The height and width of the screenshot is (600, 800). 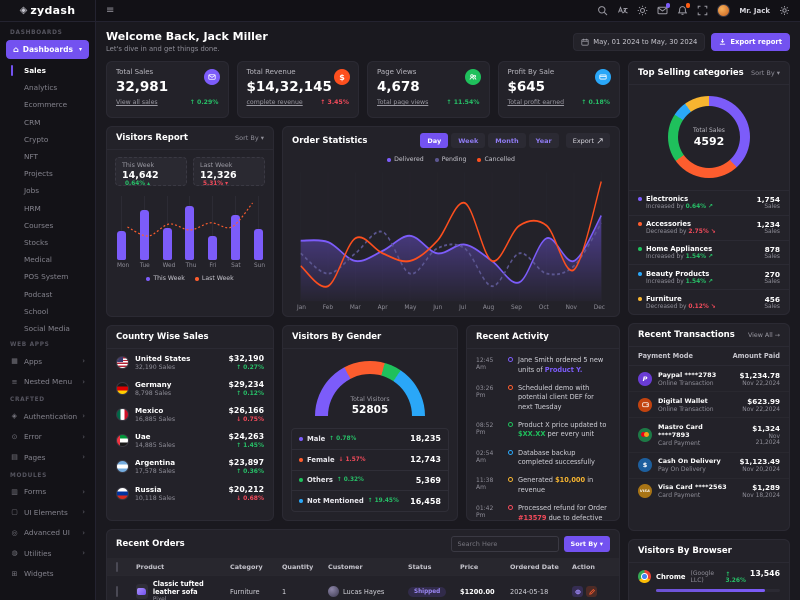 I want to click on sidebar-item-podcast: Podcast, so click(x=38, y=294).